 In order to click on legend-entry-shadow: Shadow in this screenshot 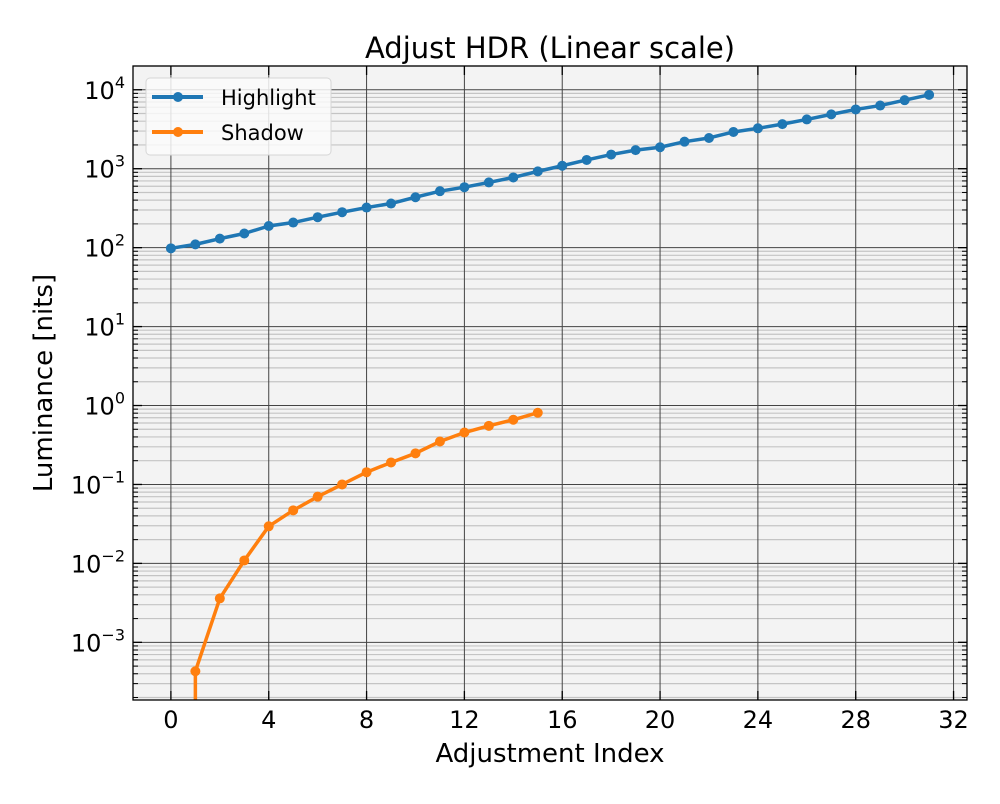, I will do `click(228, 133)`.